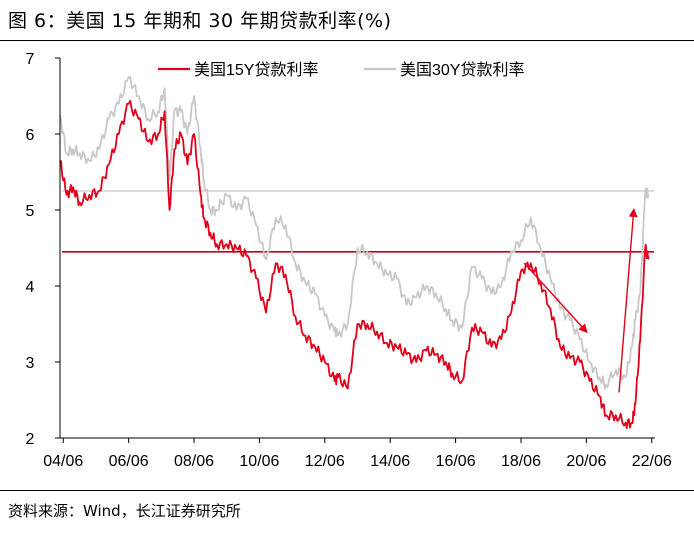 The width and height of the screenshot is (694, 533). What do you see at coordinates (30, 211) in the screenshot?
I see `y-tick-label: 5` at bounding box center [30, 211].